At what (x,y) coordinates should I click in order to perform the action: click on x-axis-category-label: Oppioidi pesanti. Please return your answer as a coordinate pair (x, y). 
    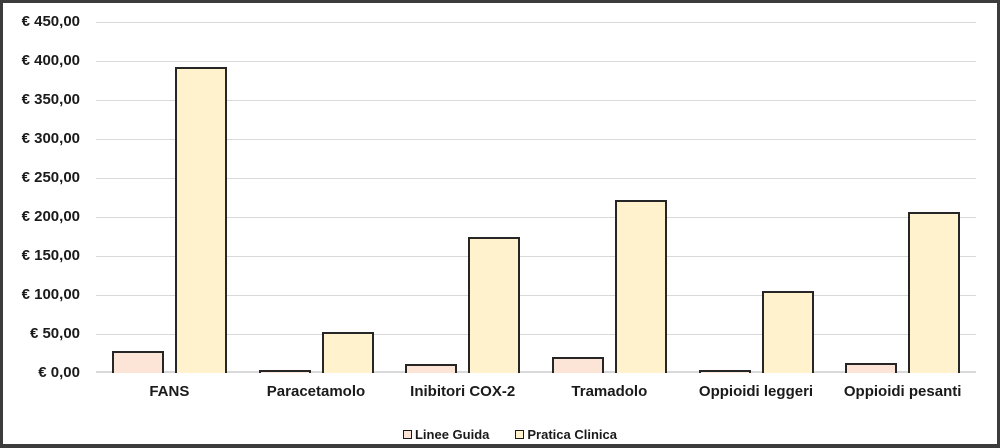
    Looking at the image, I should click on (902, 391).